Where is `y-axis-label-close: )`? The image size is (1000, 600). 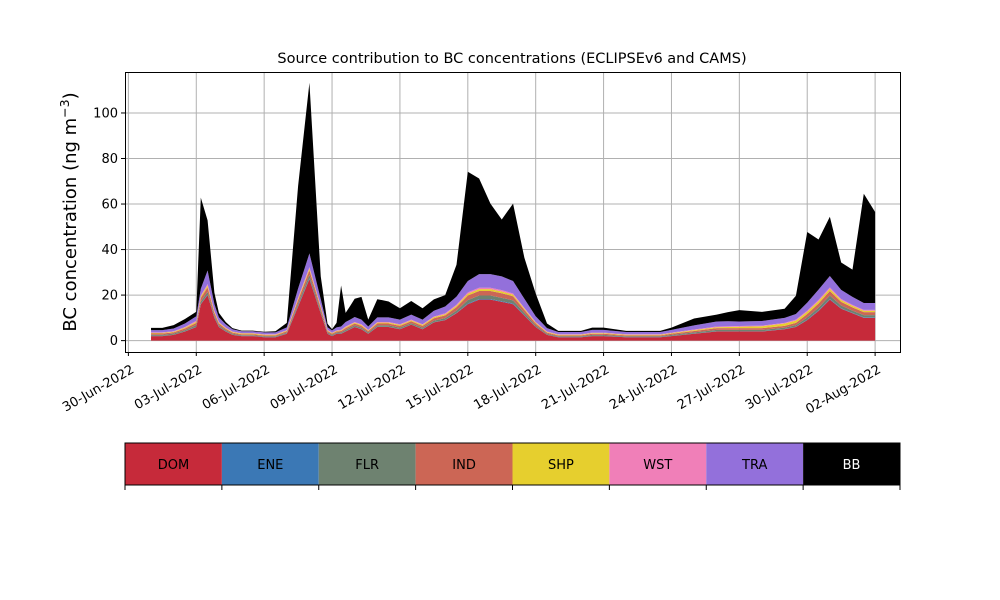
y-axis-label-close: ) is located at coordinates (70, 95).